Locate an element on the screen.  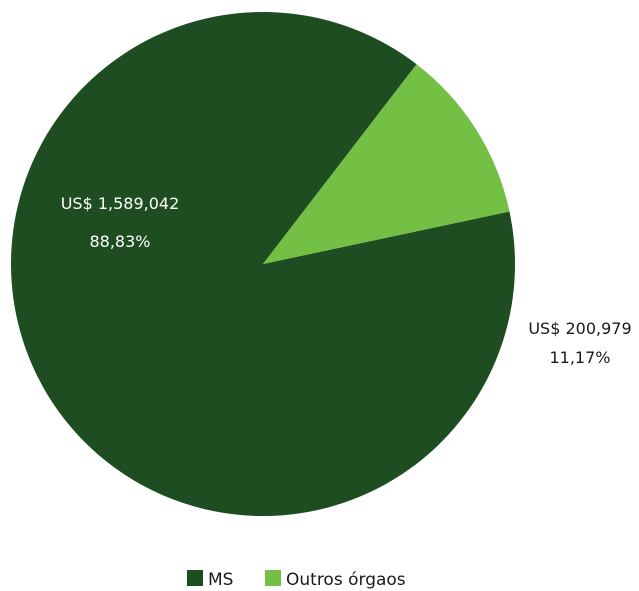
legend: MS Outros órgaos is located at coordinates (296, 580).